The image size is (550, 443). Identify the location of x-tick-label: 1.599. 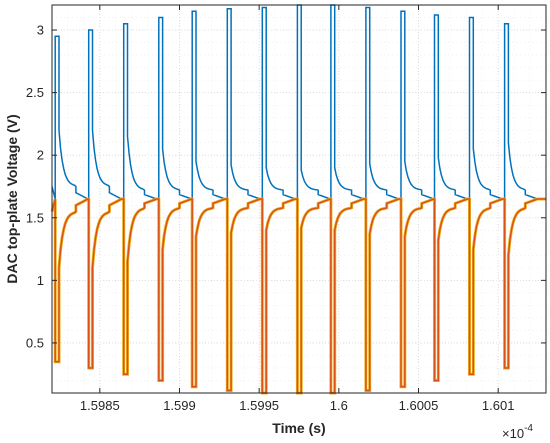
(179, 405).